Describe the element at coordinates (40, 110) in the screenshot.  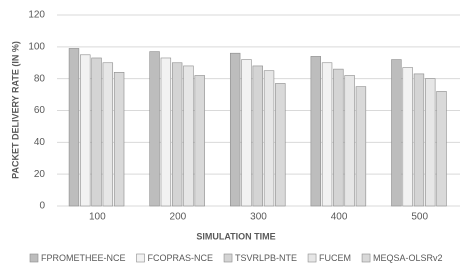
I see `y-tick-label: 60` at that location.